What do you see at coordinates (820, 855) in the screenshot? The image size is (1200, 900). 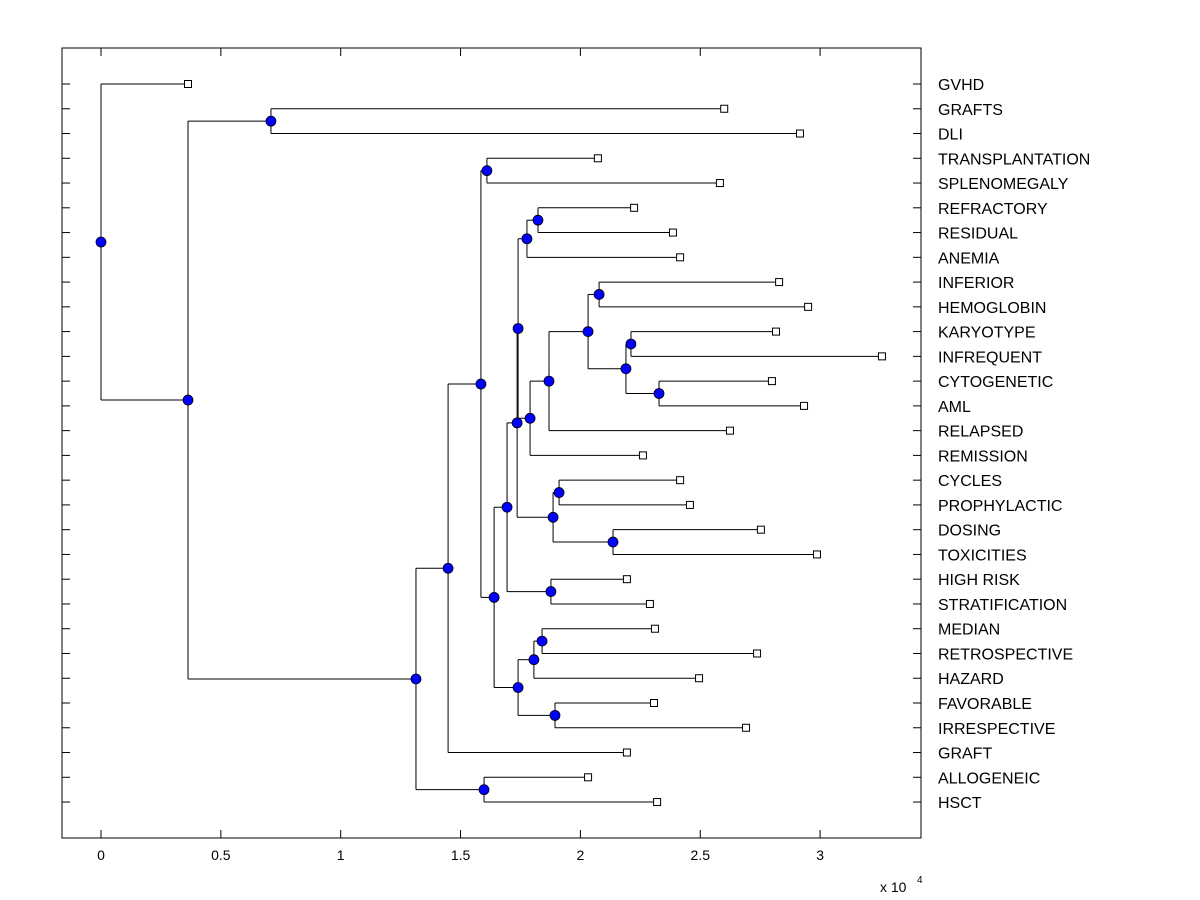 I see `x-tick-label: 3` at bounding box center [820, 855].